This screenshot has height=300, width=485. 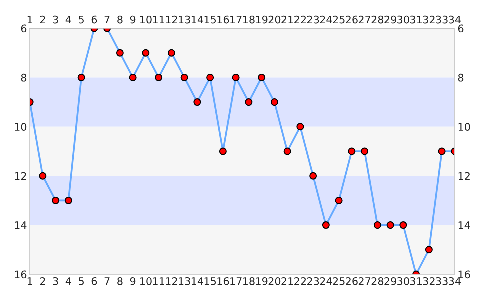 What do you see at coordinates (120, 20) in the screenshot?
I see `category-label: 8` at bounding box center [120, 20].